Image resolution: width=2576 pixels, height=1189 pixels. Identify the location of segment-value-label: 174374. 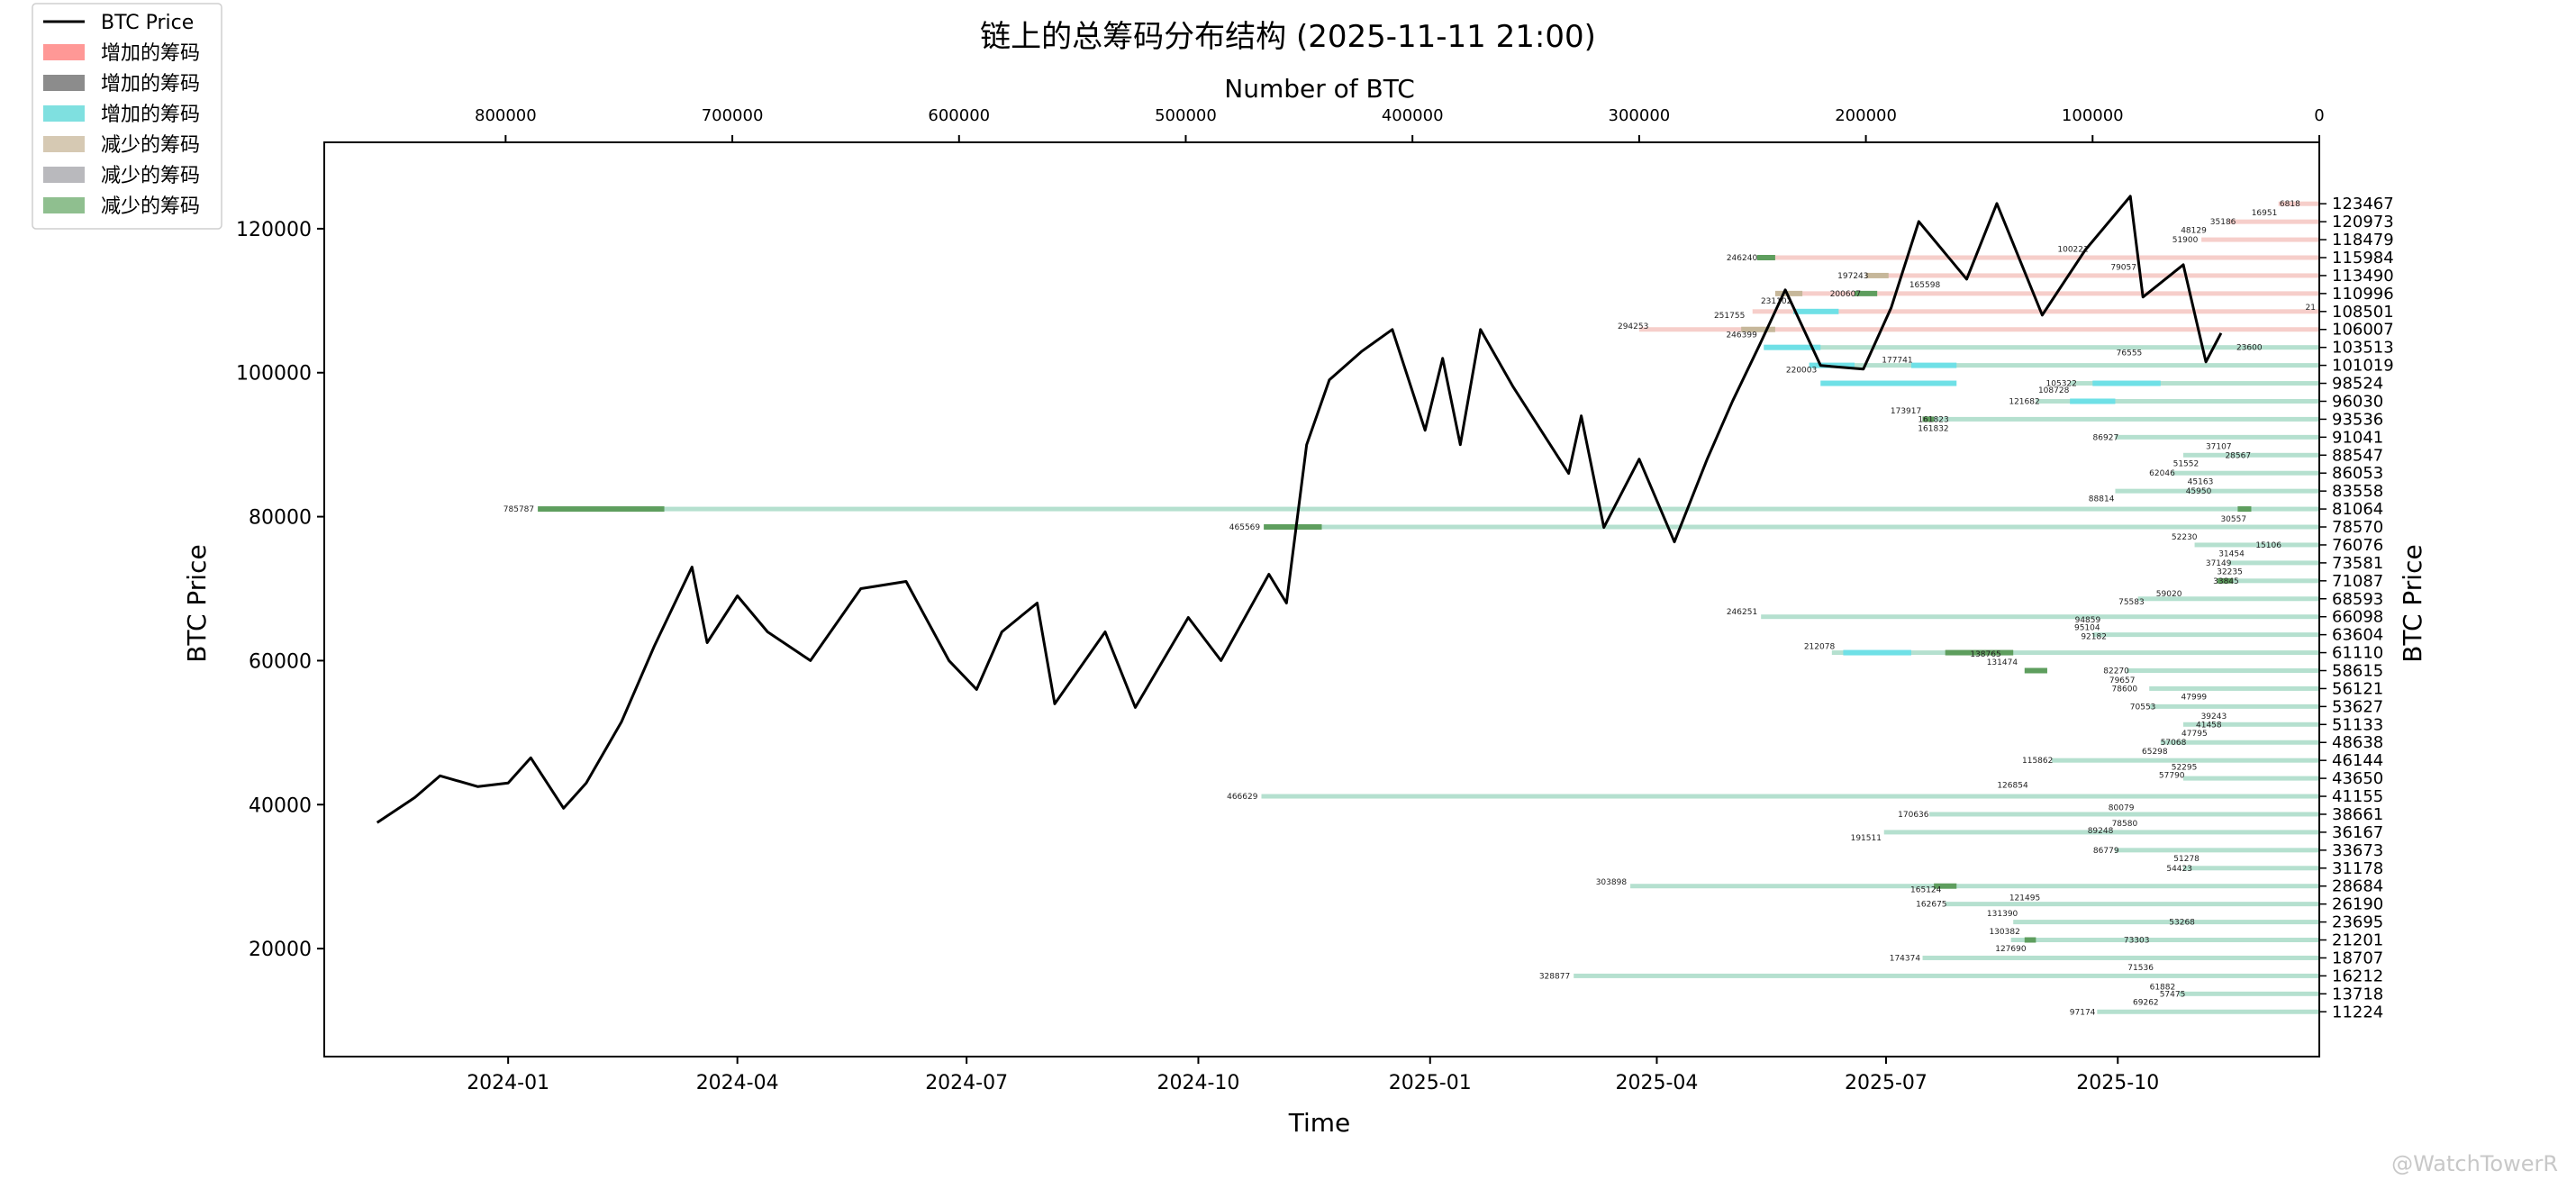
(1905, 958).